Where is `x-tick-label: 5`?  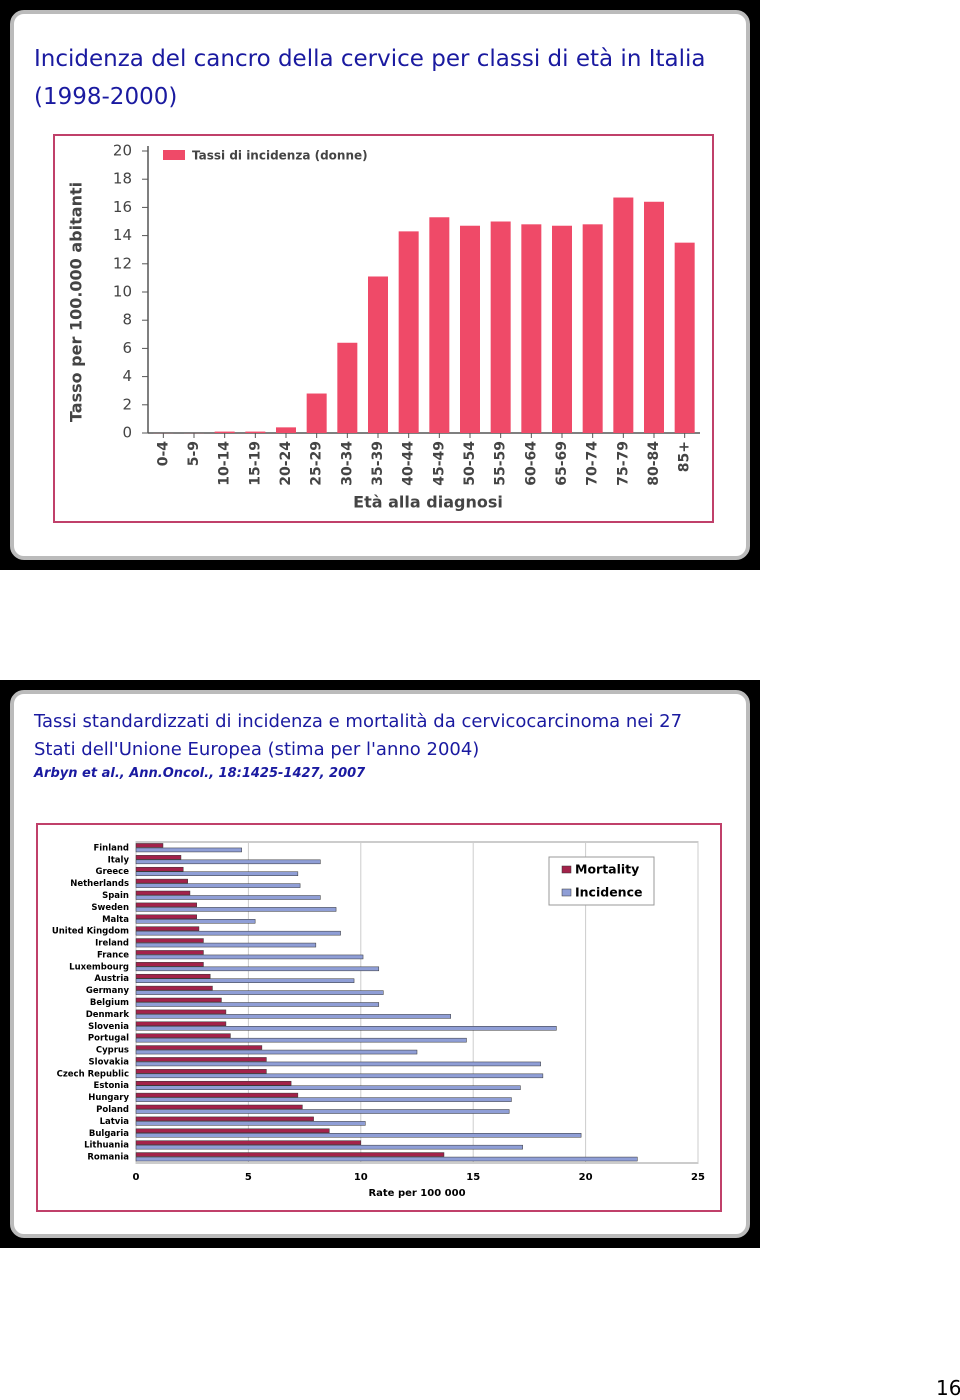 x-tick-label: 5 is located at coordinates (248, 1177).